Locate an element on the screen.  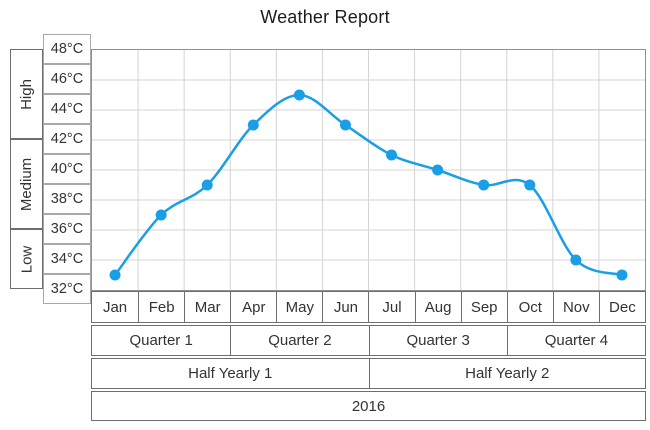
quarter-cell: Quarter 3 is located at coordinates (437, 340).